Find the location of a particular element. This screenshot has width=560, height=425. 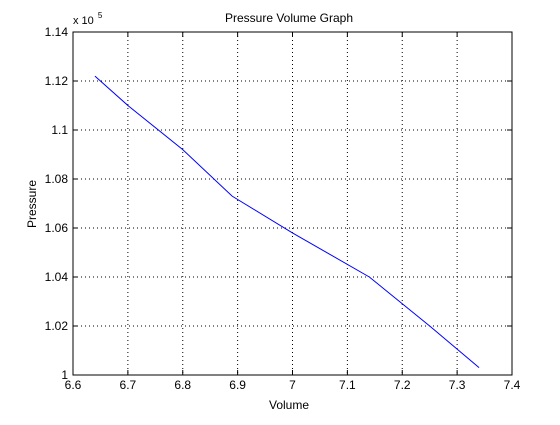

y-tick-label: 1.06 is located at coordinates (57, 228).